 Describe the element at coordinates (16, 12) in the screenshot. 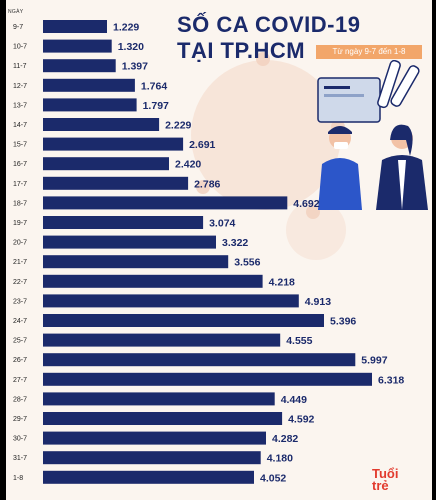

I see `axis-label: NGÀY` at that location.